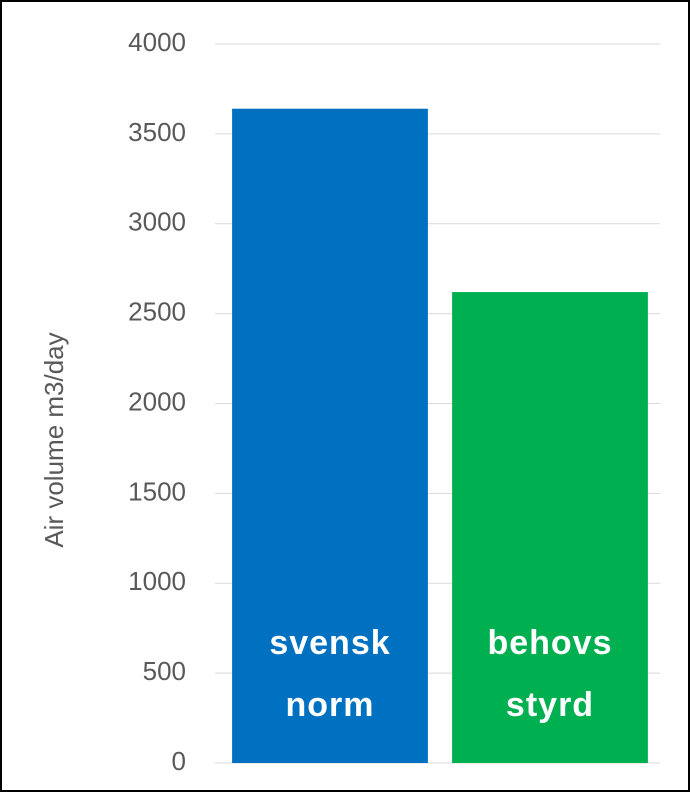  Describe the element at coordinates (157, 401) in the screenshot. I see `y-tick-label: 2000` at that location.